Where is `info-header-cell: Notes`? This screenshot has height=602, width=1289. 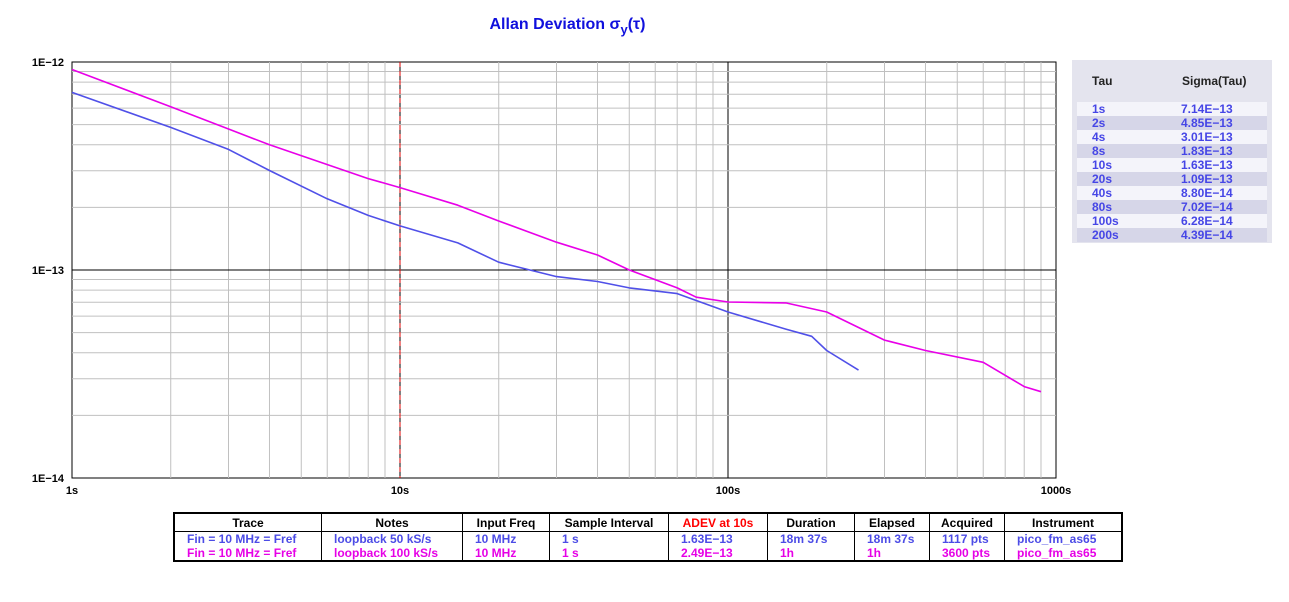 info-header-cell: Notes is located at coordinates (392, 522).